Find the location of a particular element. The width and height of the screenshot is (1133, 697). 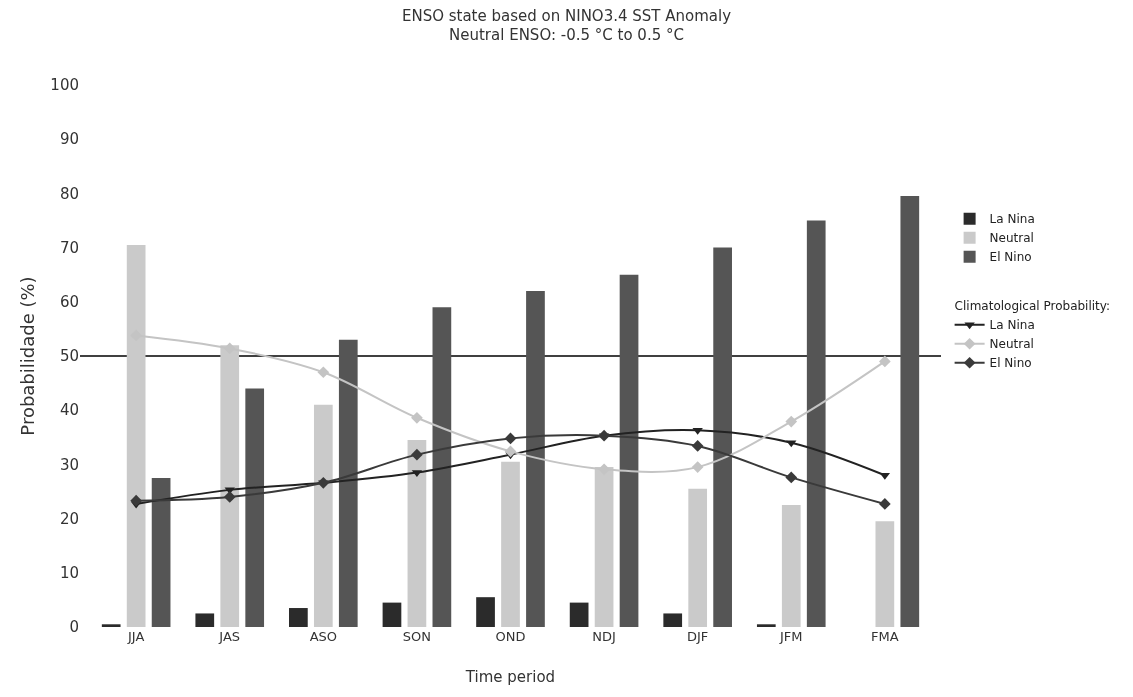

y-tick-label: 10 is located at coordinates (69, 573).